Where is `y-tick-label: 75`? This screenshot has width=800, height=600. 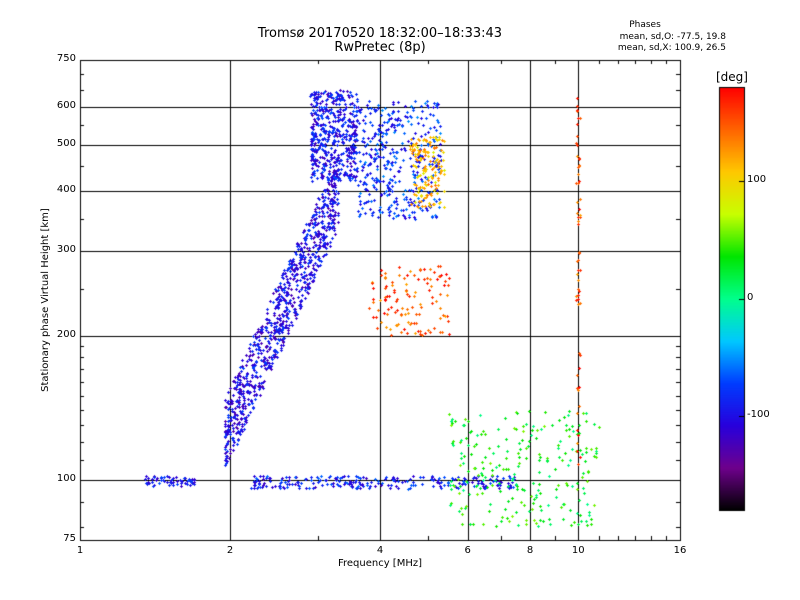 y-tick-label: 75 is located at coordinates (69, 538).